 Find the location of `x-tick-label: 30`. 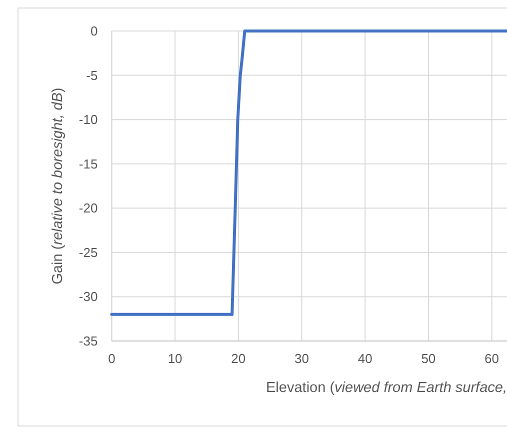

x-tick-label: 30 is located at coordinates (301, 358).